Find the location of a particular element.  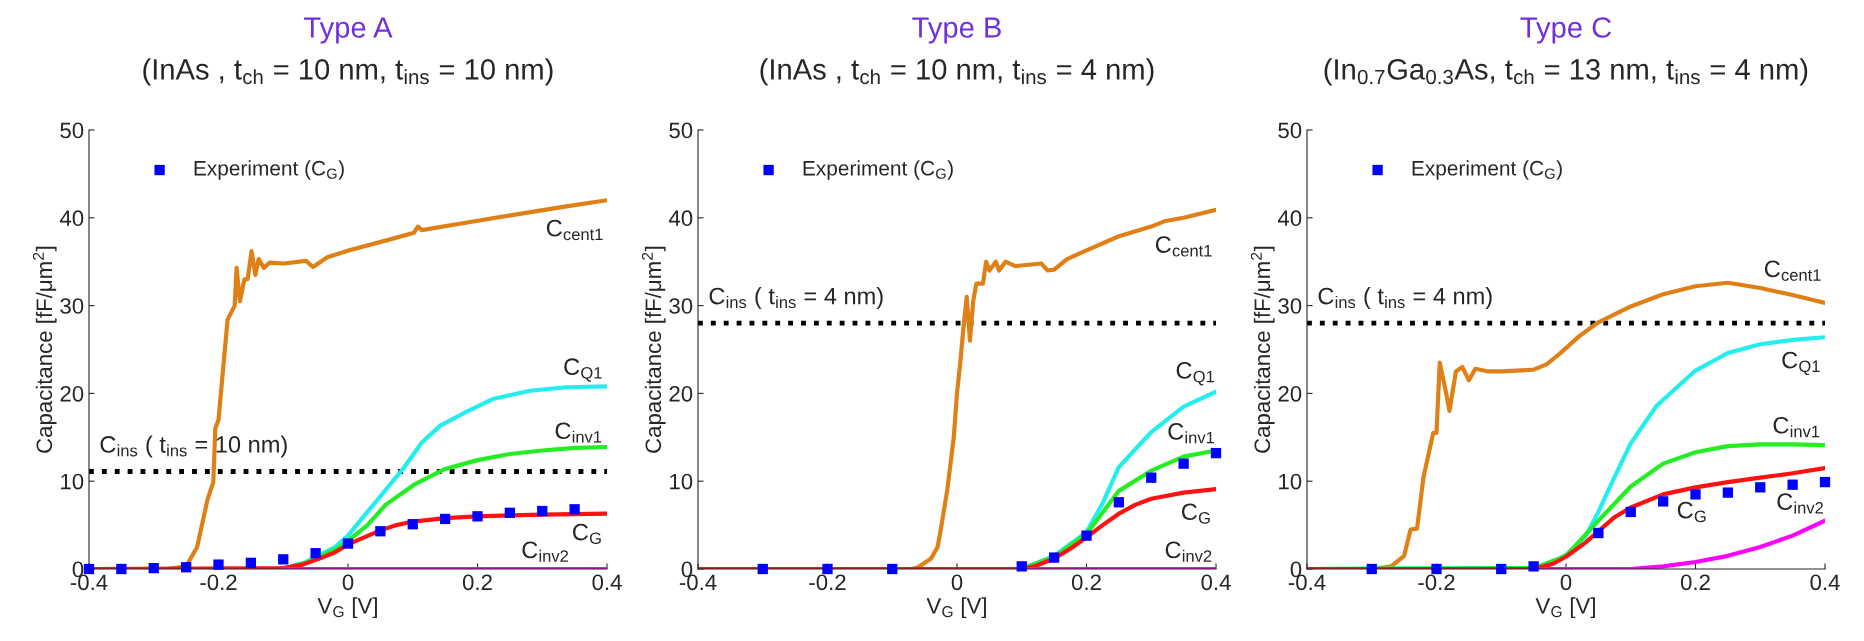

chart-title: Type C is located at coordinates (1566, 30).